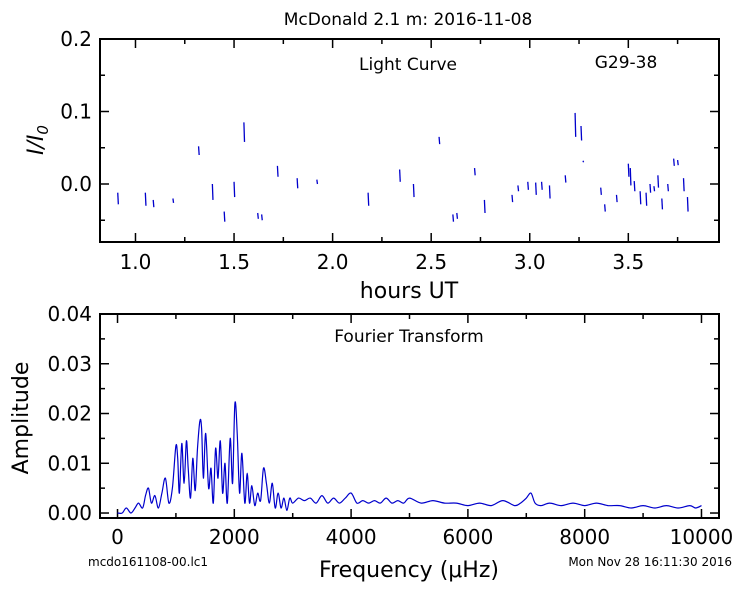 The width and height of the screenshot is (748, 593). I want to click on fourier-series-line, so click(409, 457).